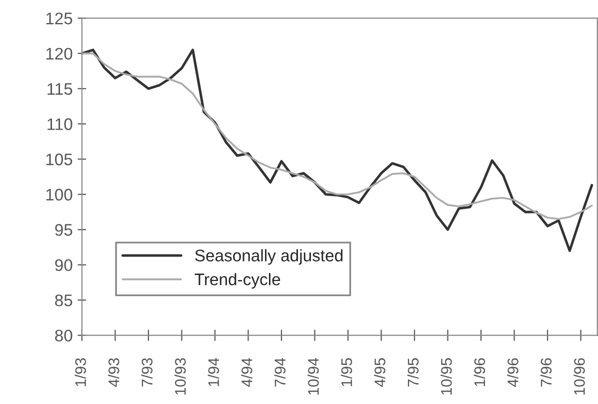 This screenshot has height=404, width=598. Describe the element at coordinates (246, 372) in the screenshot. I see `x-tick-label: 4/94` at that location.